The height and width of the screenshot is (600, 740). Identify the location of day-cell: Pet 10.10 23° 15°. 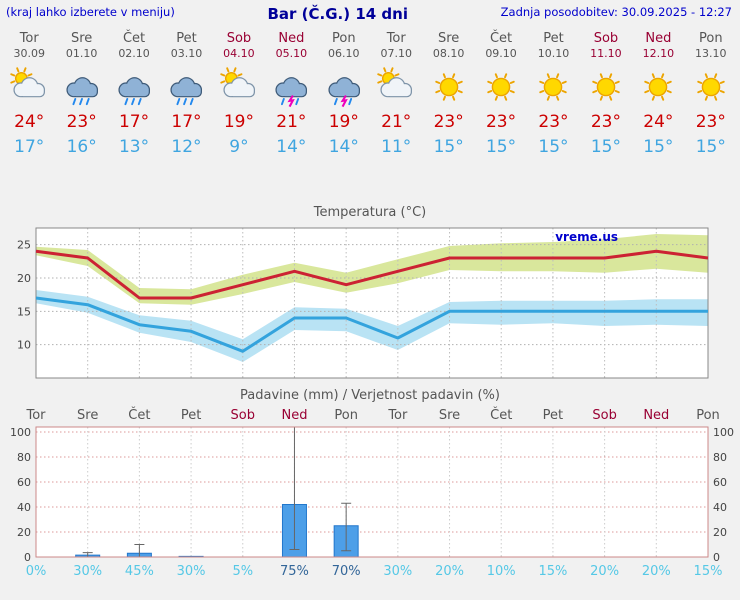
(553, 94).